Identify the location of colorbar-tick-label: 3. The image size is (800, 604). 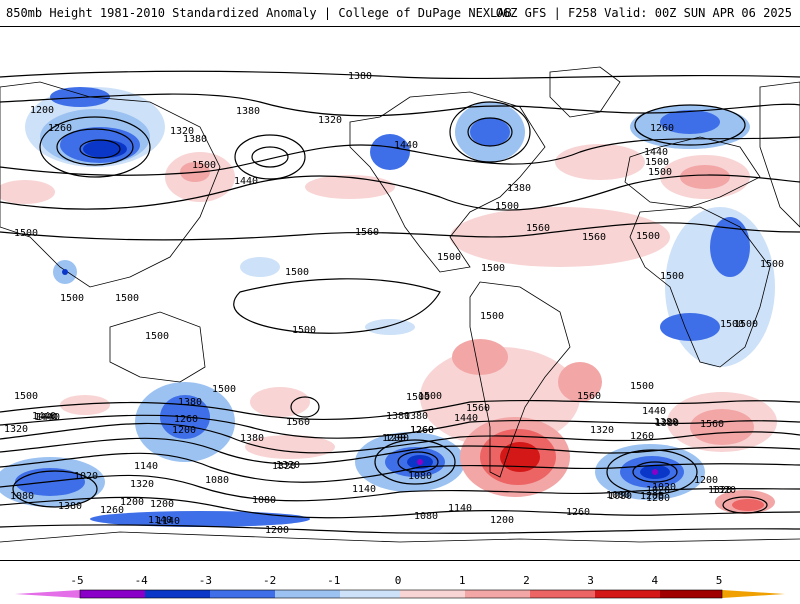
(590, 580).